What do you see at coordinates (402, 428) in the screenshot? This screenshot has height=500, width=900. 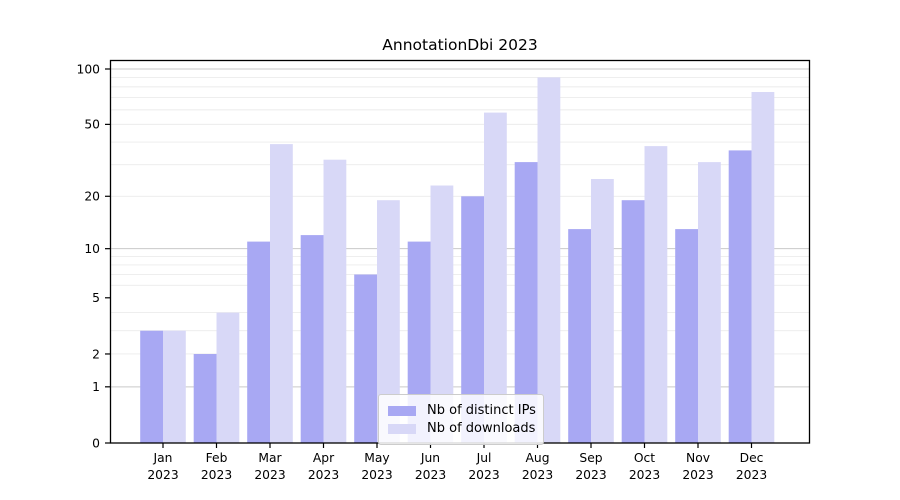 I see `legend-swatch-downloads` at bounding box center [402, 428].